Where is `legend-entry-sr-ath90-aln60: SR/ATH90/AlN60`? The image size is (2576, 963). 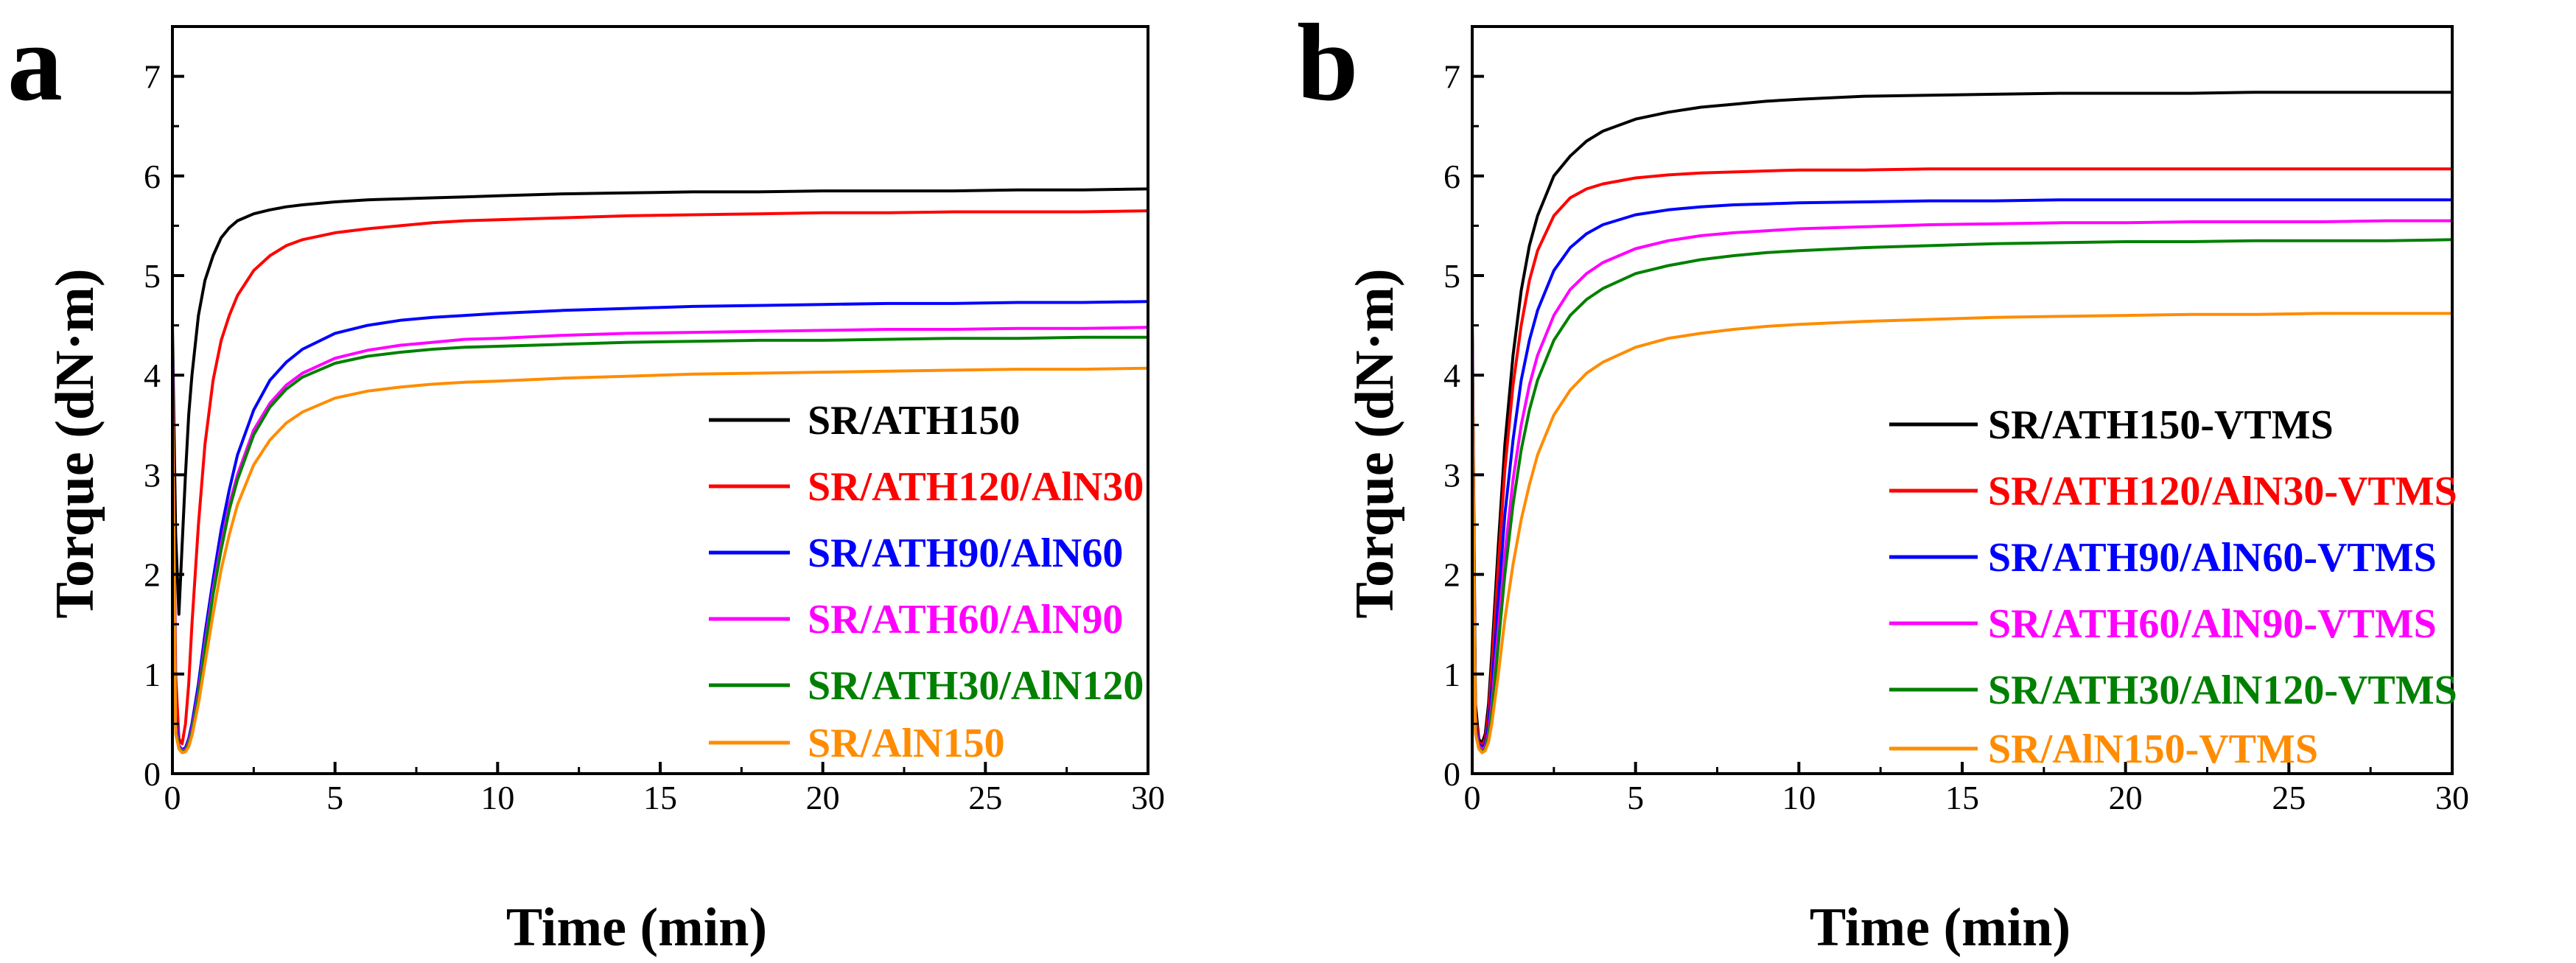 legend-entry-sr-ath90-aln60: SR/ATH90/AlN60 is located at coordinates (916, 553).